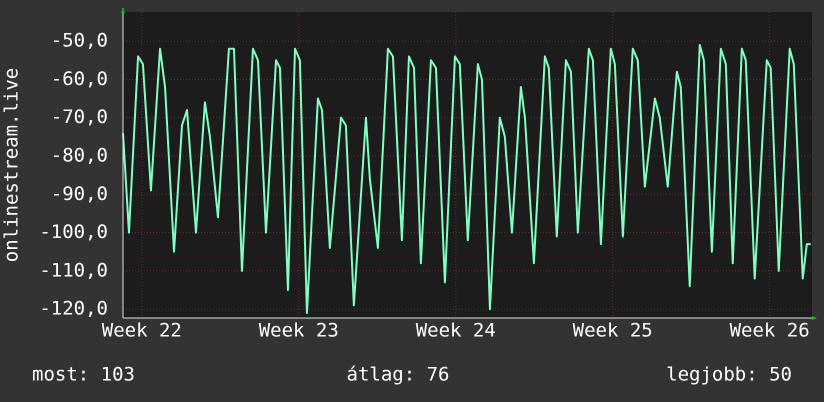 The width and height of the screenshot is (824, 402). What do you see at coordinates (79, 194) in the screenshot?
I see `y-tick-label: -90,0` at bounding box center [79, 194].